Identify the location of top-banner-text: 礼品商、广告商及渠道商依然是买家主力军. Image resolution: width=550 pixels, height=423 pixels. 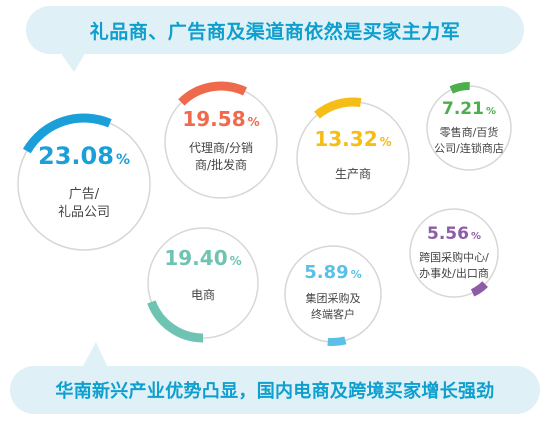
(275, 31).